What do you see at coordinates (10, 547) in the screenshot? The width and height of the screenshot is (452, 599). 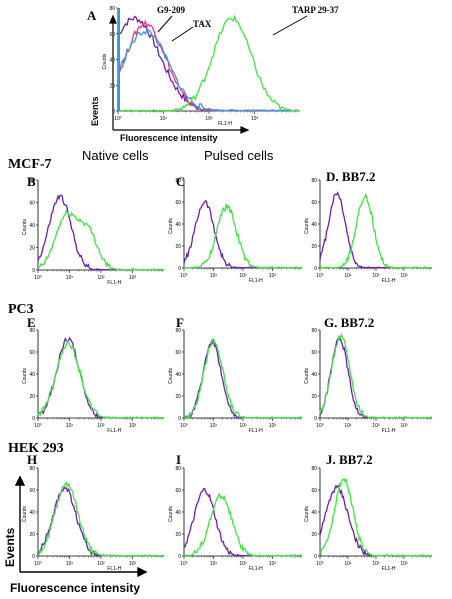 I see `bottom-events-label: Events` at bounding box center [10, 547].